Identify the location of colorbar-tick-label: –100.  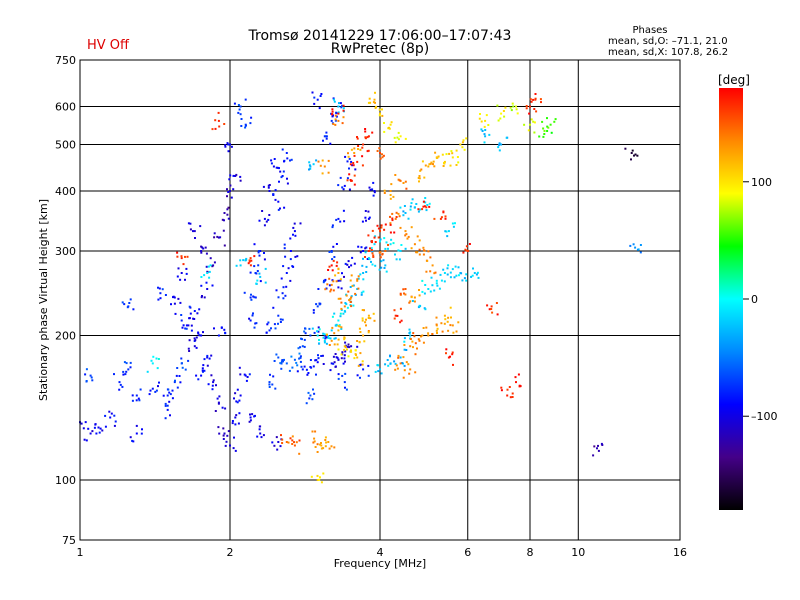
(764, 416).